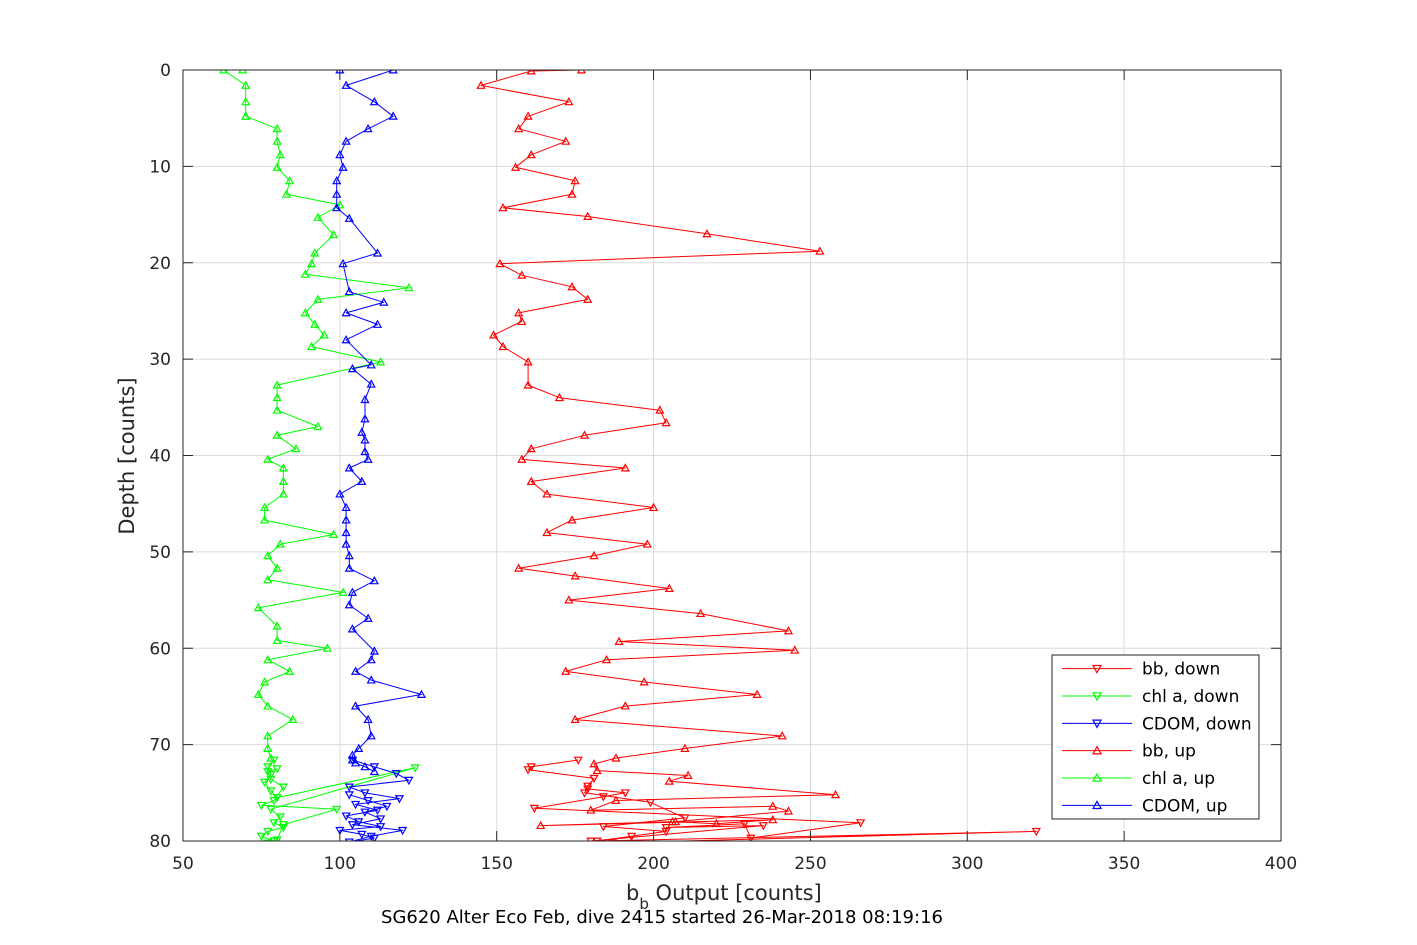 The image size is (1417, 945). What do you see at coordinates (1184, 806) in the screenshot?
I see `legend-label: CDOM, up` at bounding box center [1184, 806].